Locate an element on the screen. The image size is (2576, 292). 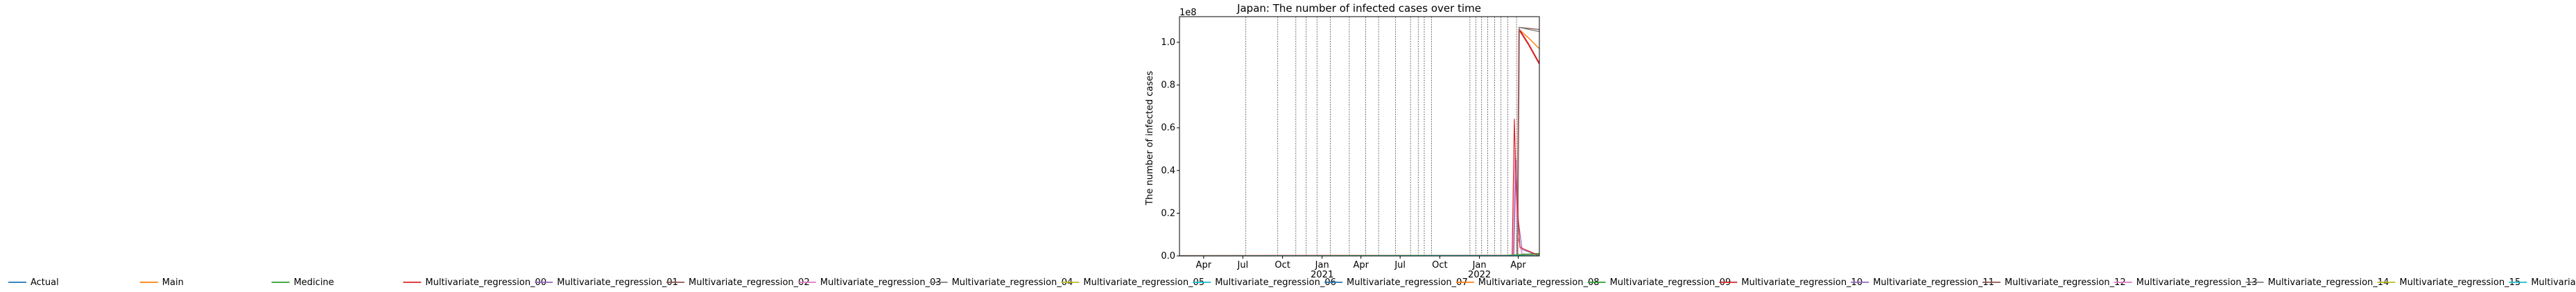
legend-label: Multivariate_regression_10 is located at coordinates (1801, 282).